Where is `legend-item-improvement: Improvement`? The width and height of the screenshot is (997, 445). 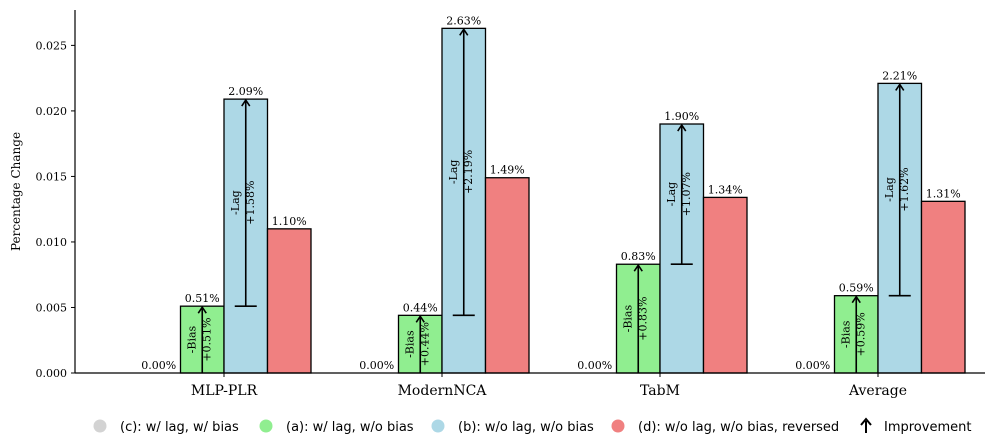 legend-item-improvement: Improvement is located at coordinates (915, 426).